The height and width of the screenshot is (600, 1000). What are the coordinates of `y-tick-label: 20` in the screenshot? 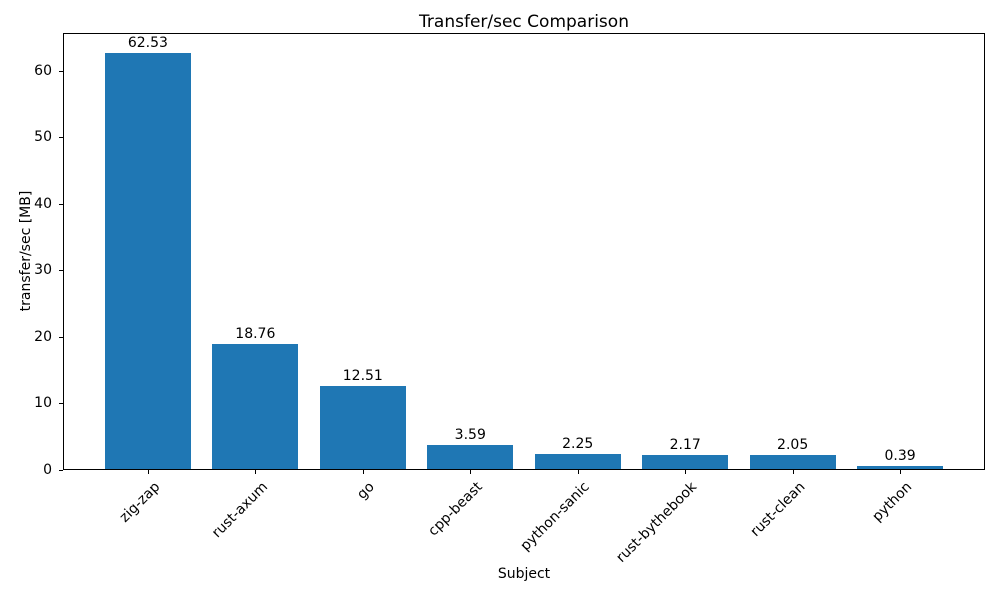 It's located at (43, 336).